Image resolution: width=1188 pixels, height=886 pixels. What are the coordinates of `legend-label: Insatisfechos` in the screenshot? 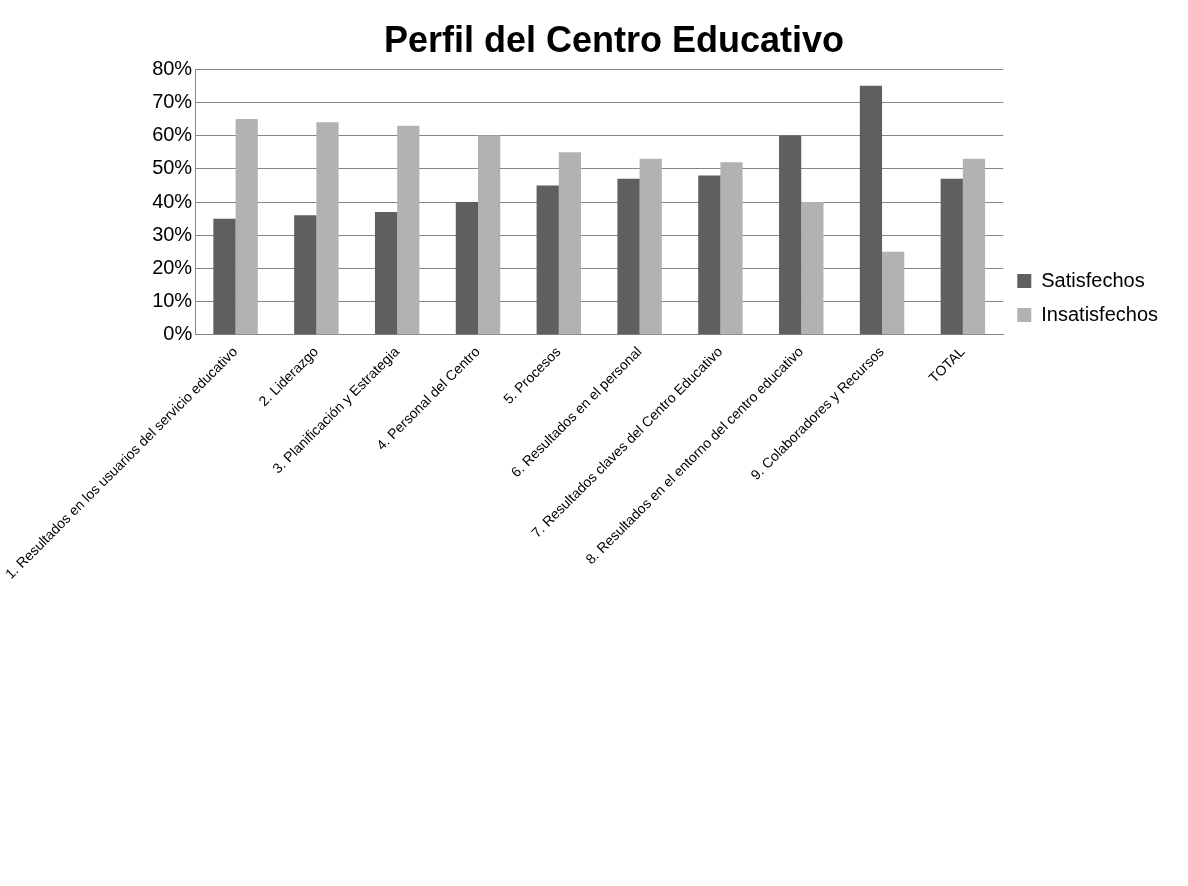 It's located at (1100, 313).